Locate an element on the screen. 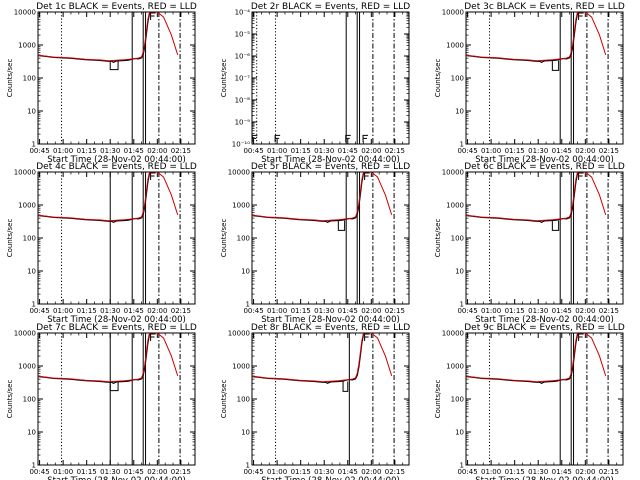 Image resolution: width=640 pixels, height=480 pixels. y-tick-label: 10⁻⁶ is located at coordinates (243, 57).